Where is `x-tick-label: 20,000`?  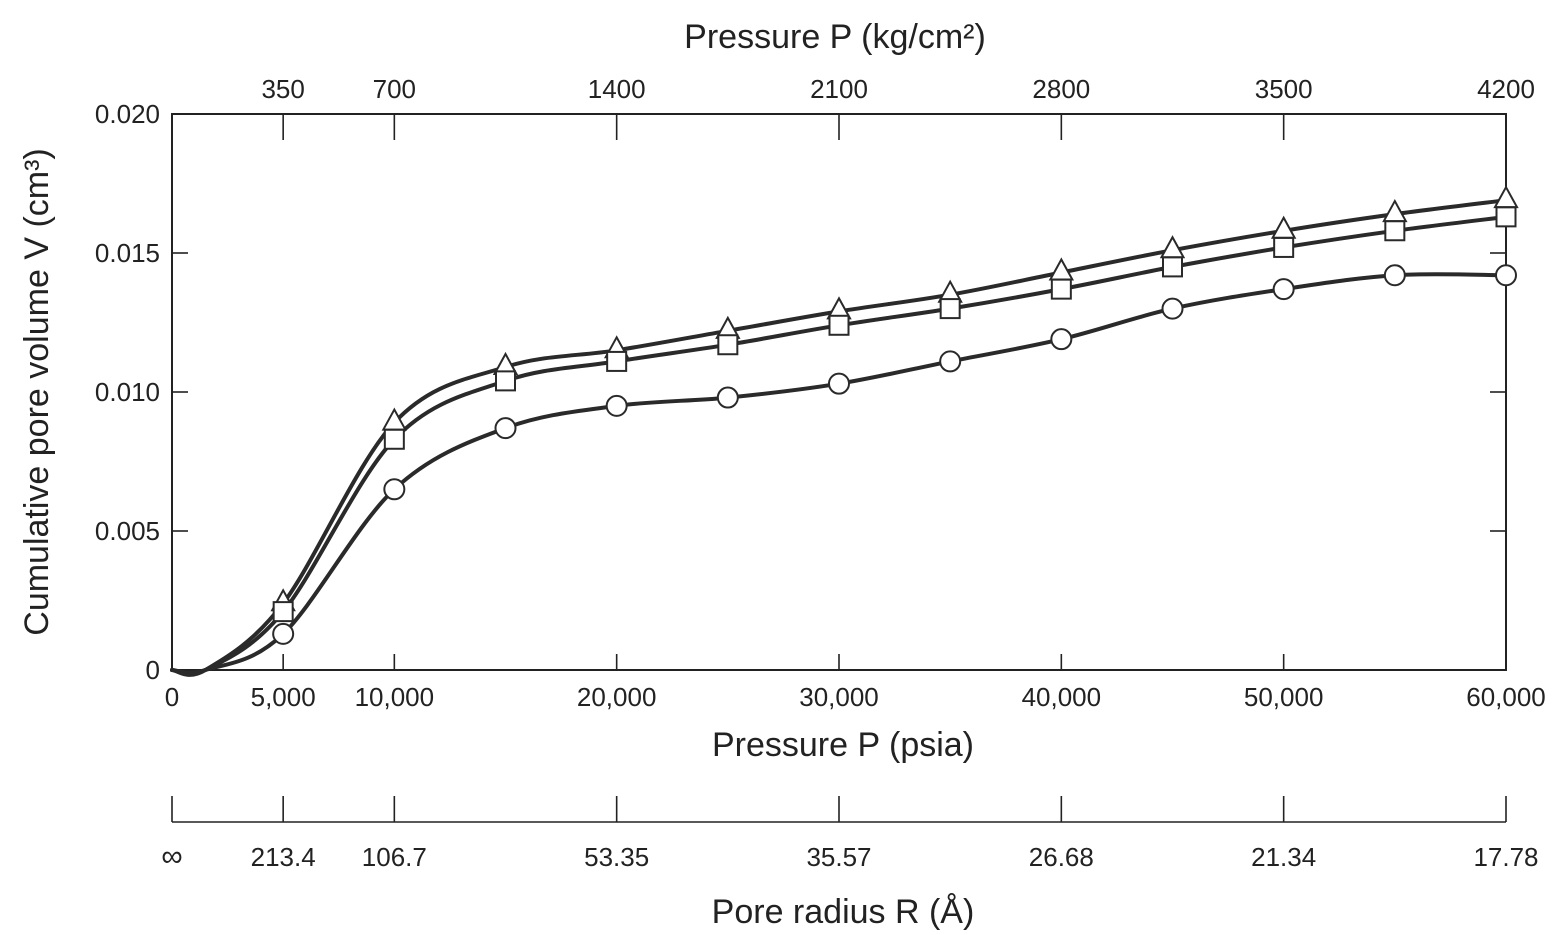 x-tick-label: 20,000 is located at coordinates (617, 697).